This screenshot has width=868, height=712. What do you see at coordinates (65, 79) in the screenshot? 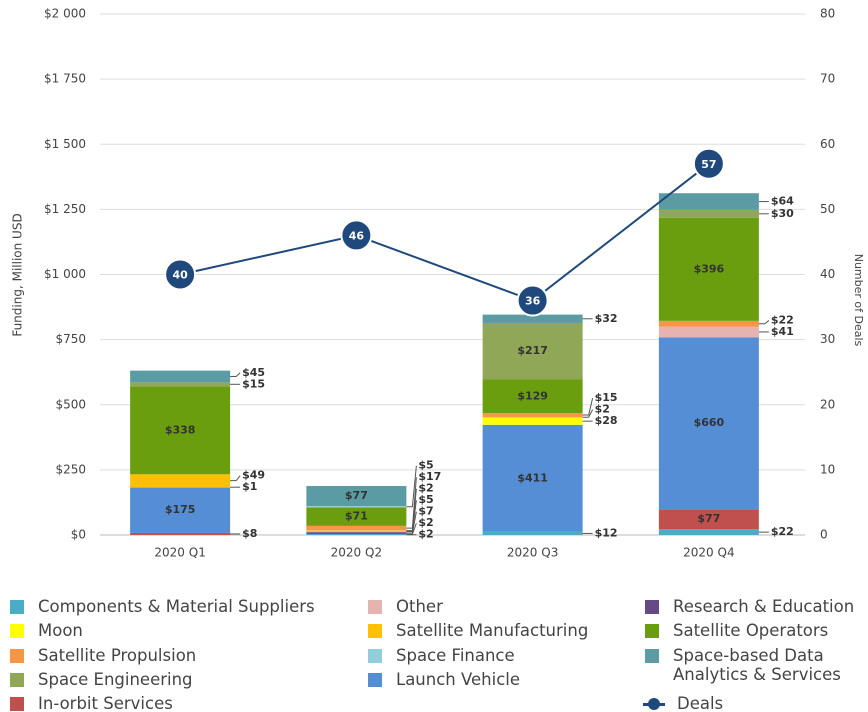
I see `y-tick-label: $1 750` at bounding box center [65, 79].